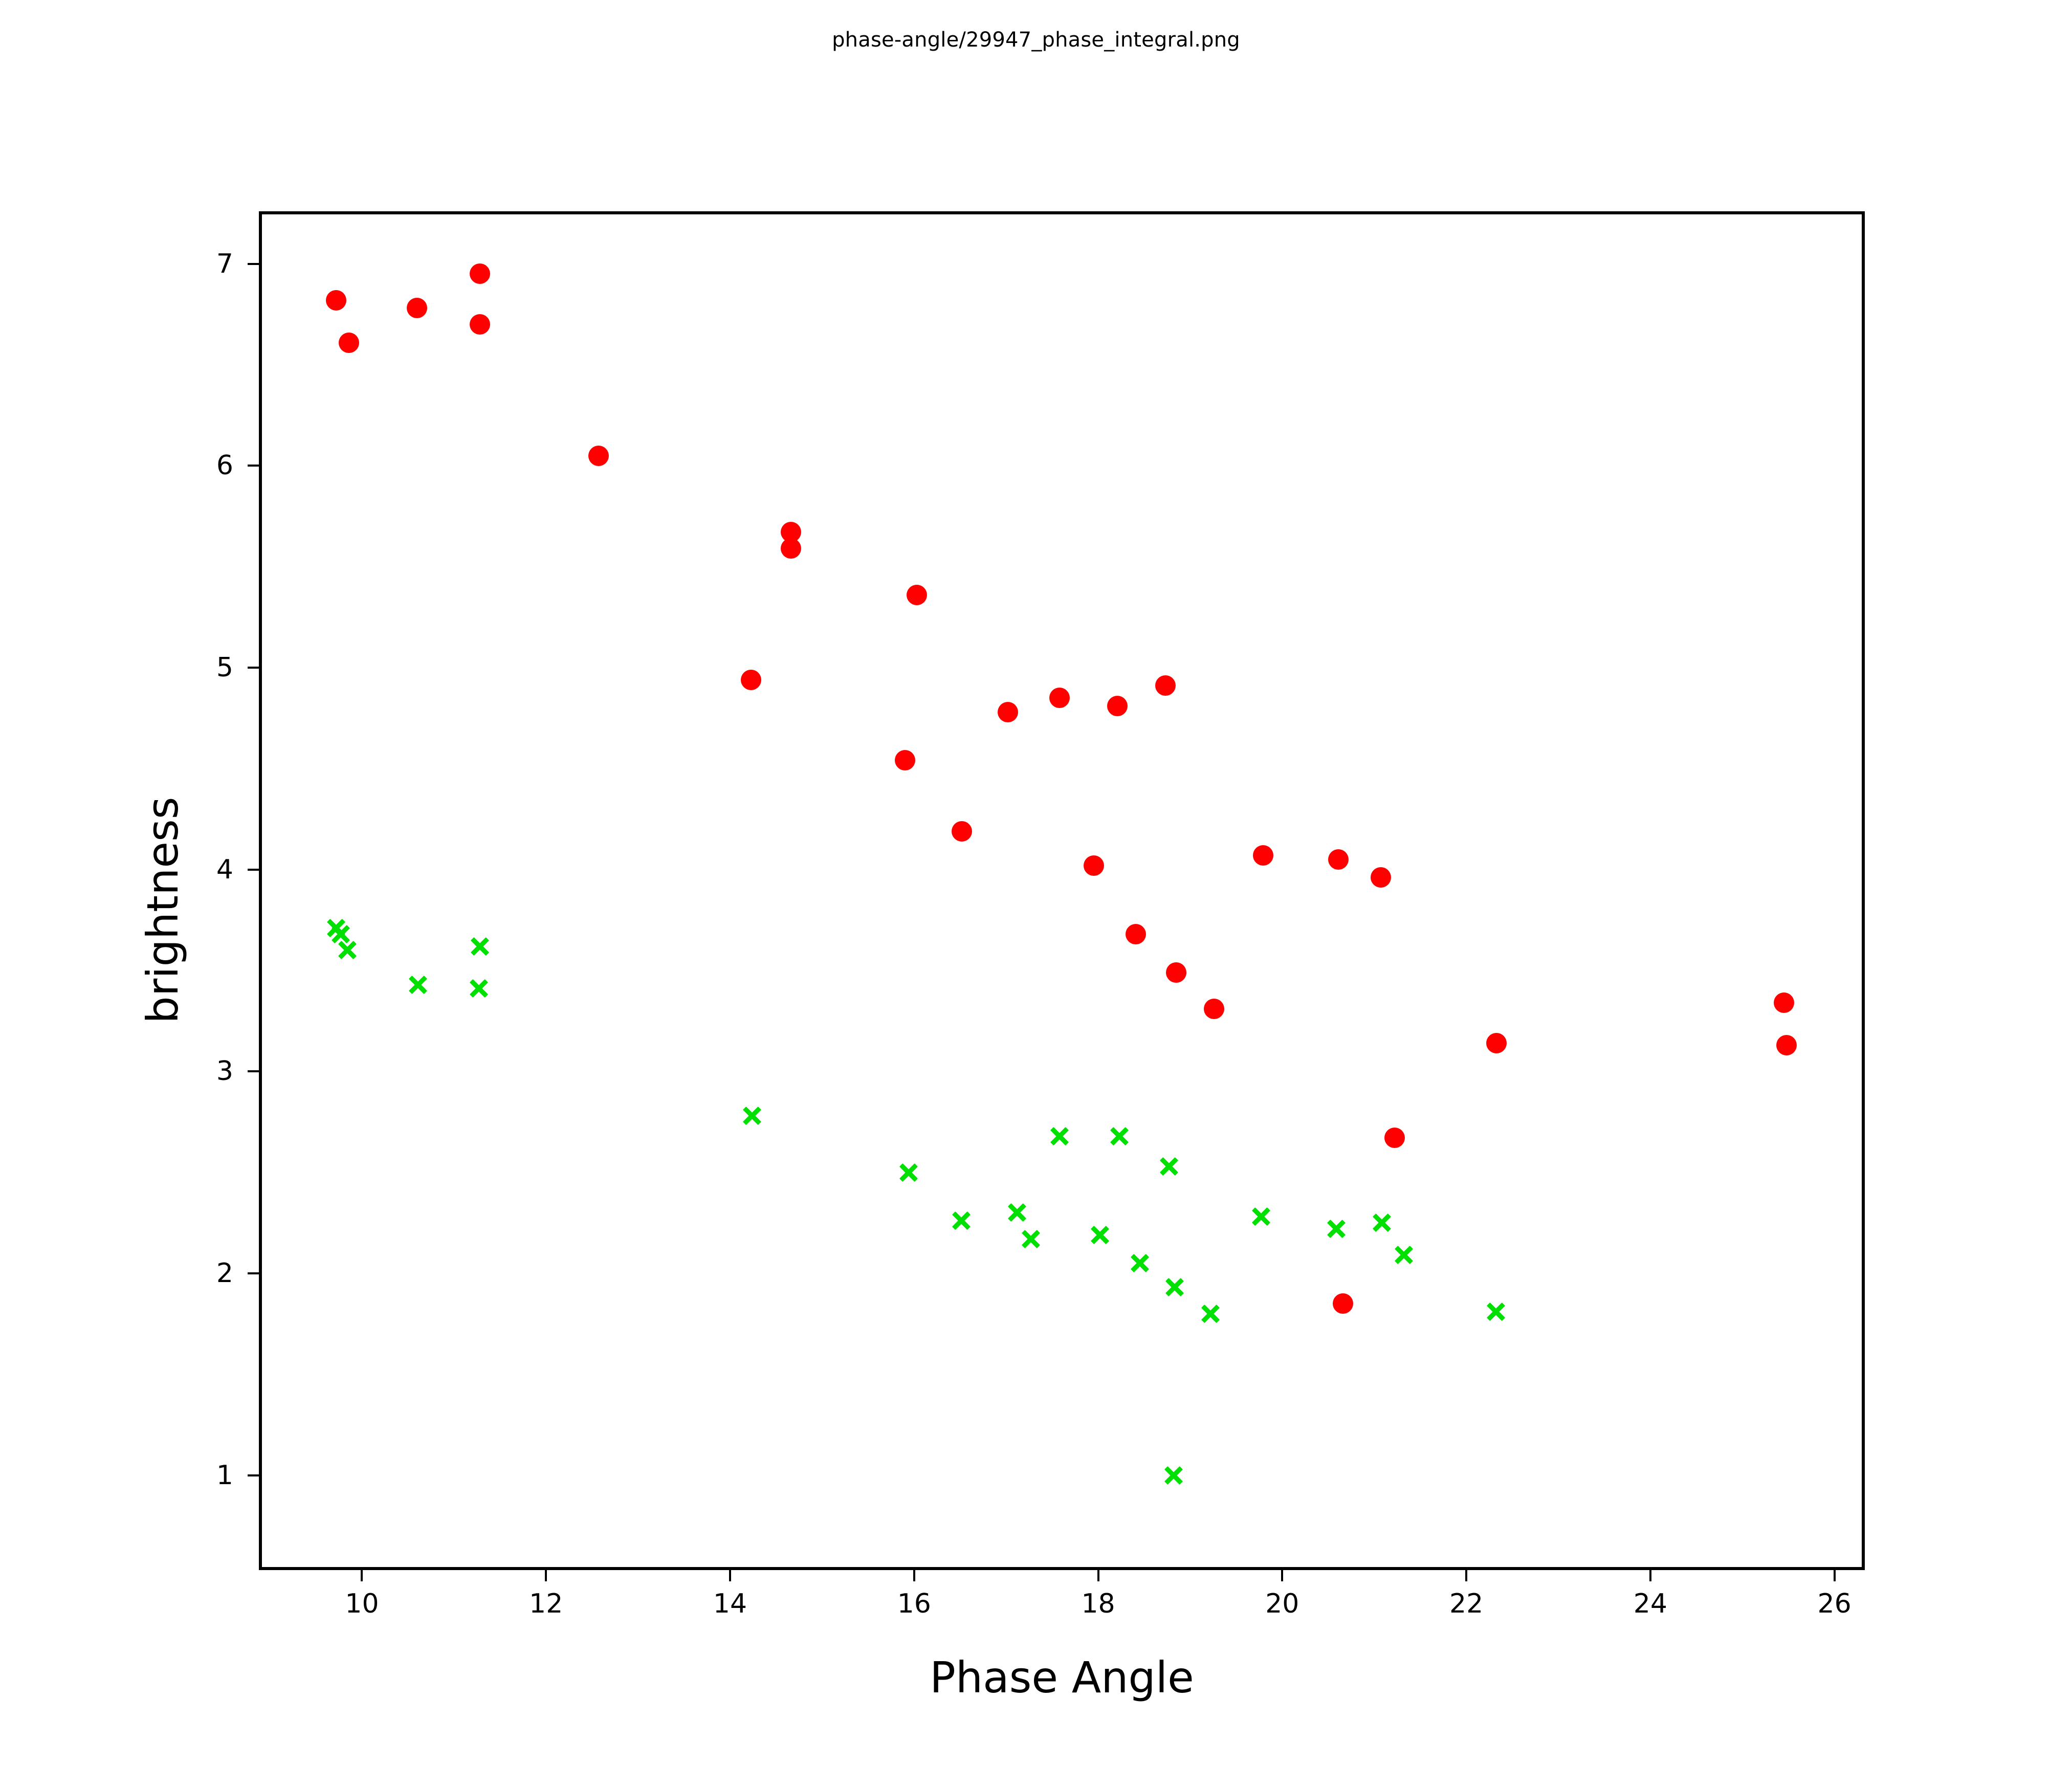 Image resolution: width=2072 pixels, height=1765 pixels. I want to click on y-tick-label: 5, so click(224, 668).